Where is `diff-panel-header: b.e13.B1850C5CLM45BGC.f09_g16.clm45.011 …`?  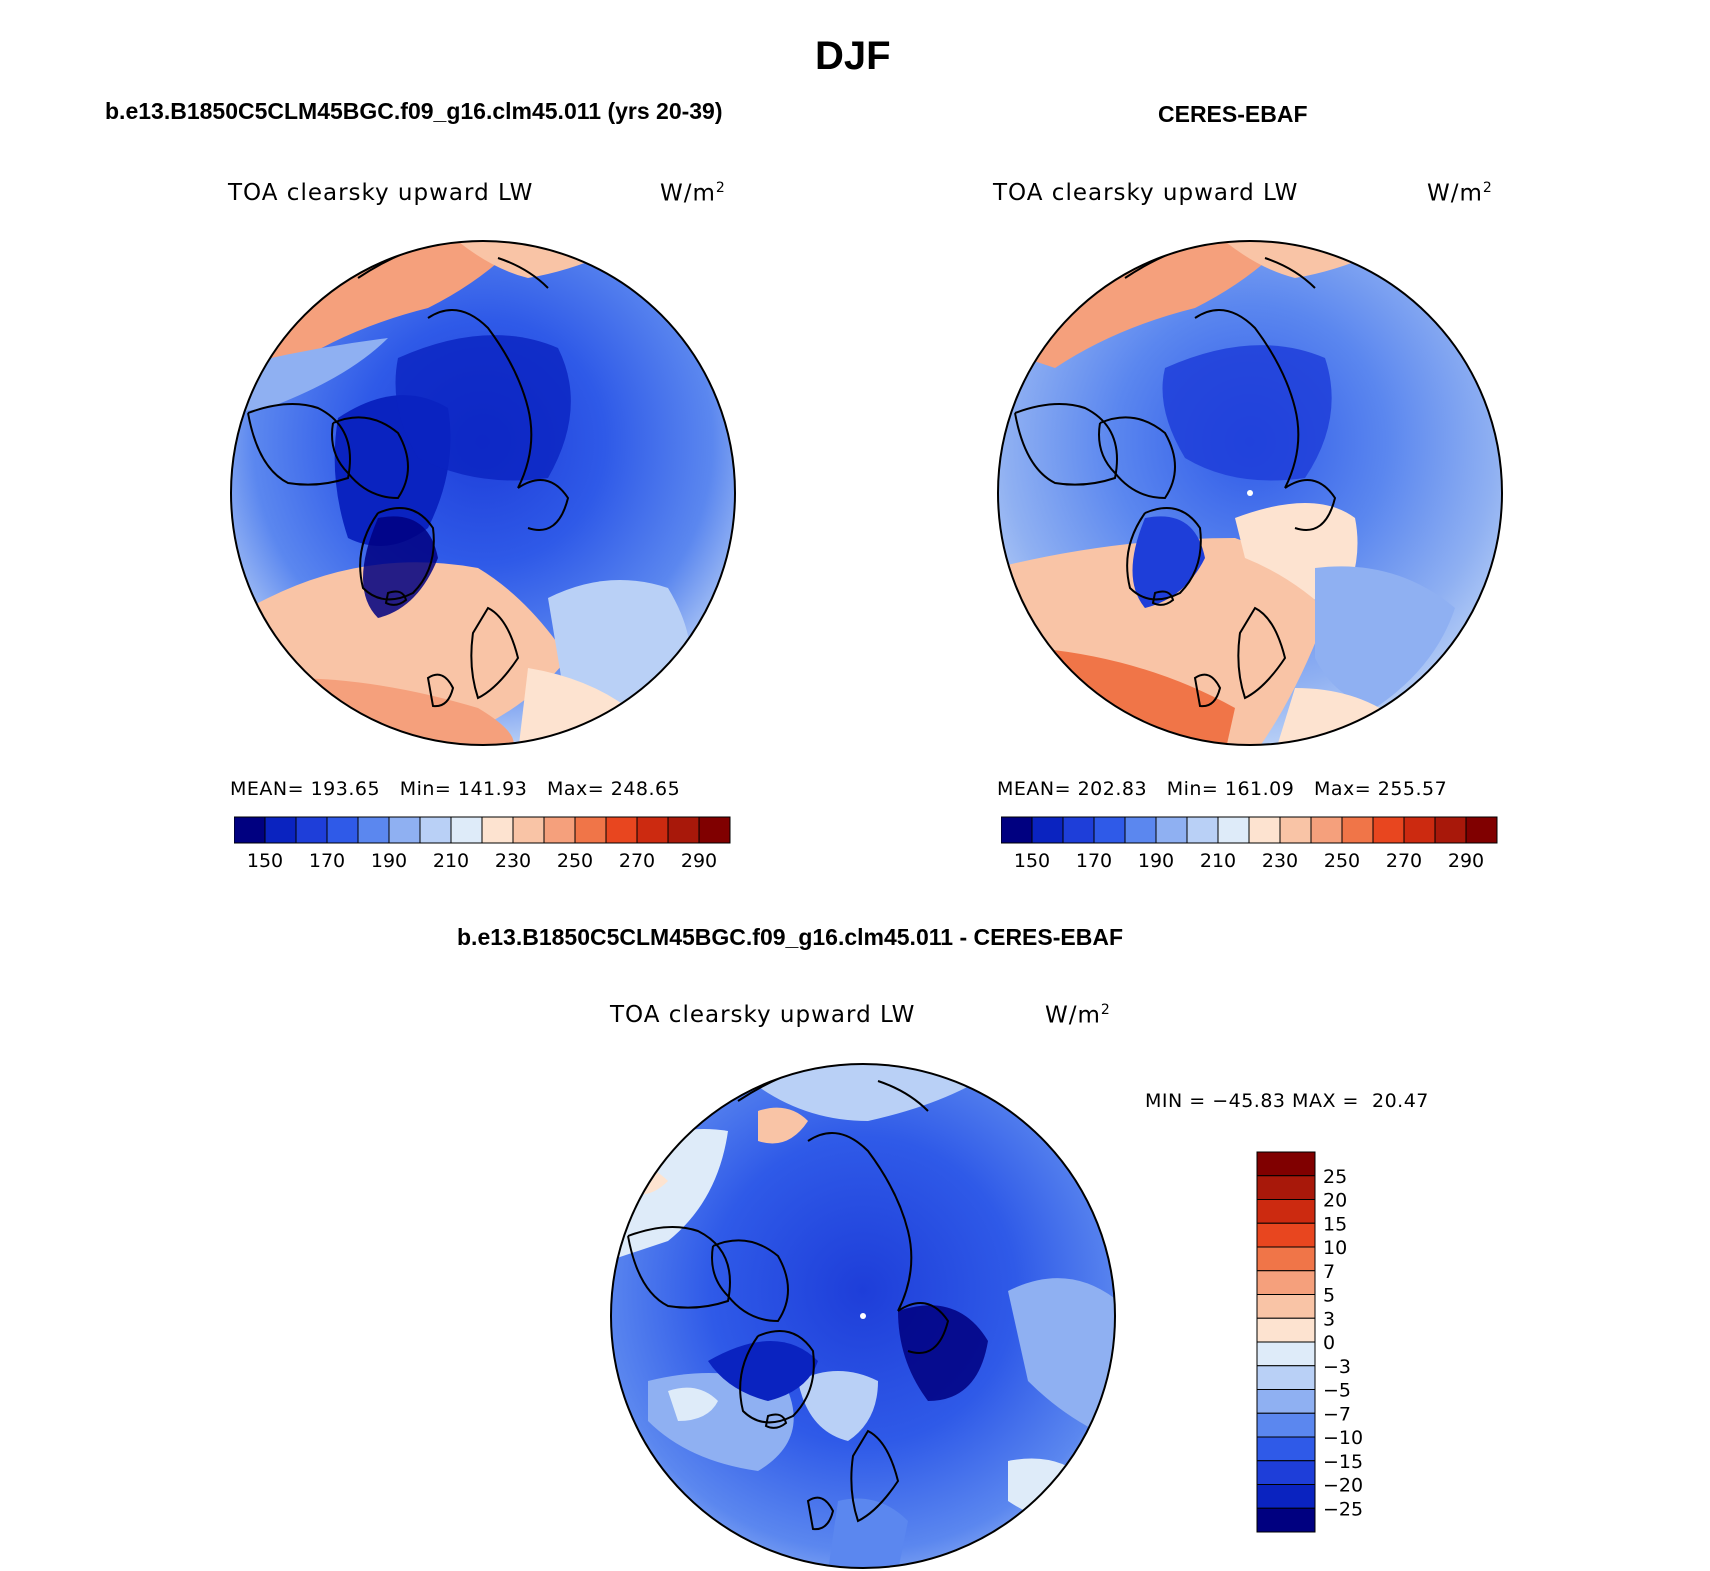
diff-panel-header: b.e13.B1850C5CLM45BGC.f09_g16.clm45.011 … is located at coordinates (790, 937).